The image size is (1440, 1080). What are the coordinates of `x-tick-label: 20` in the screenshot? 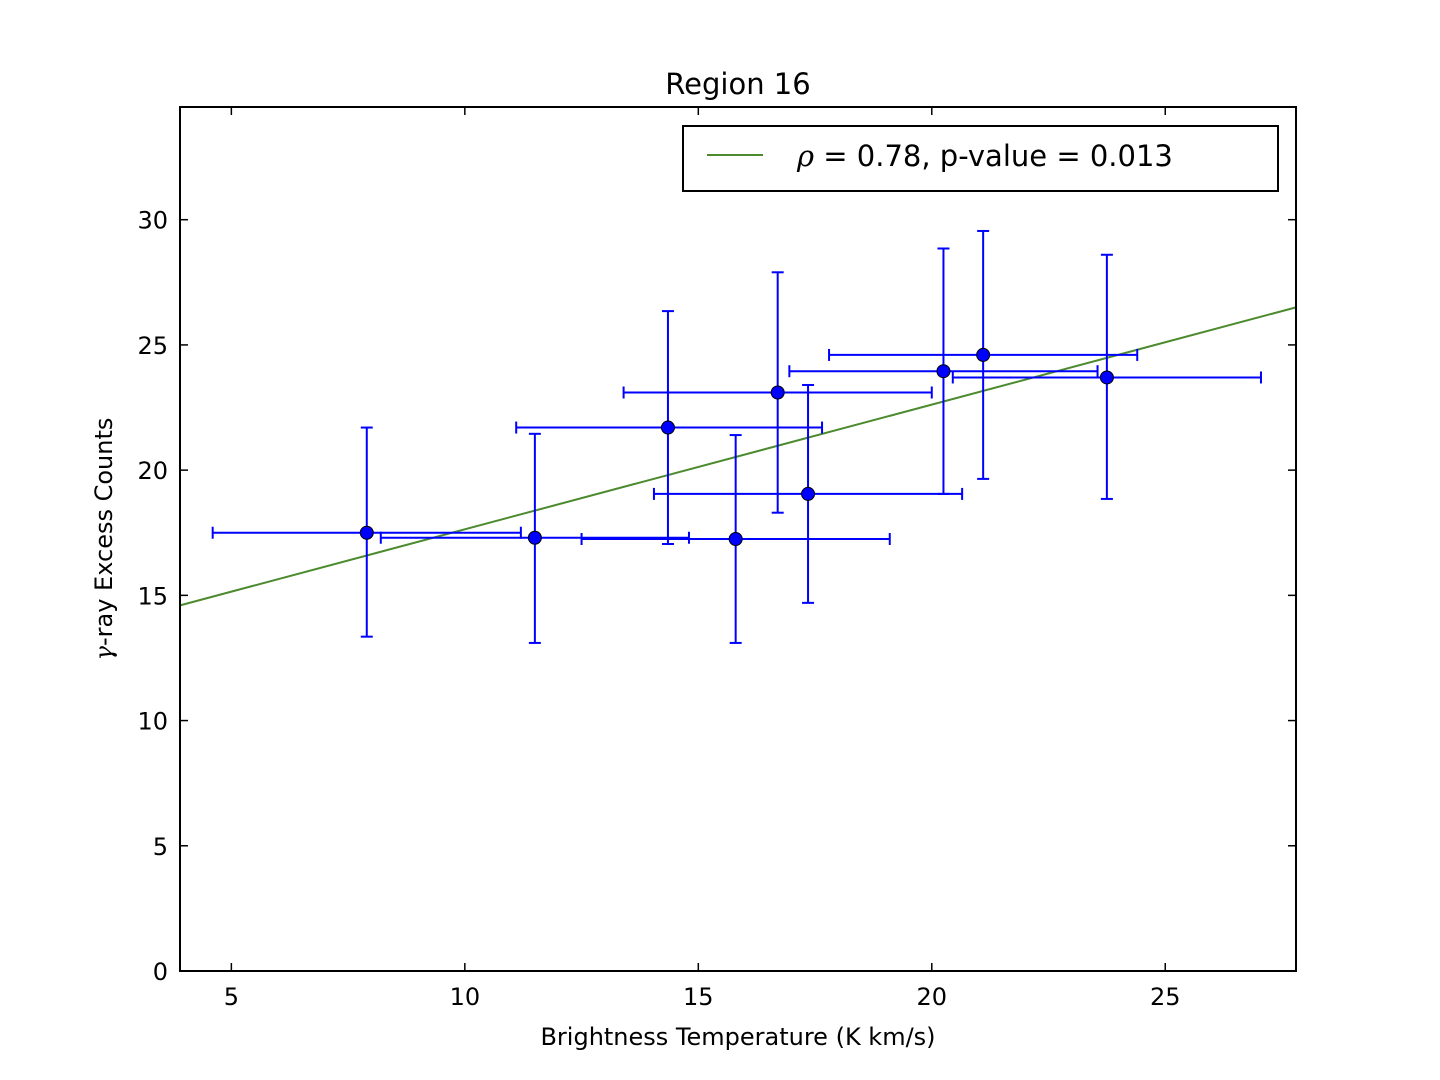 It's located at (932, 997).